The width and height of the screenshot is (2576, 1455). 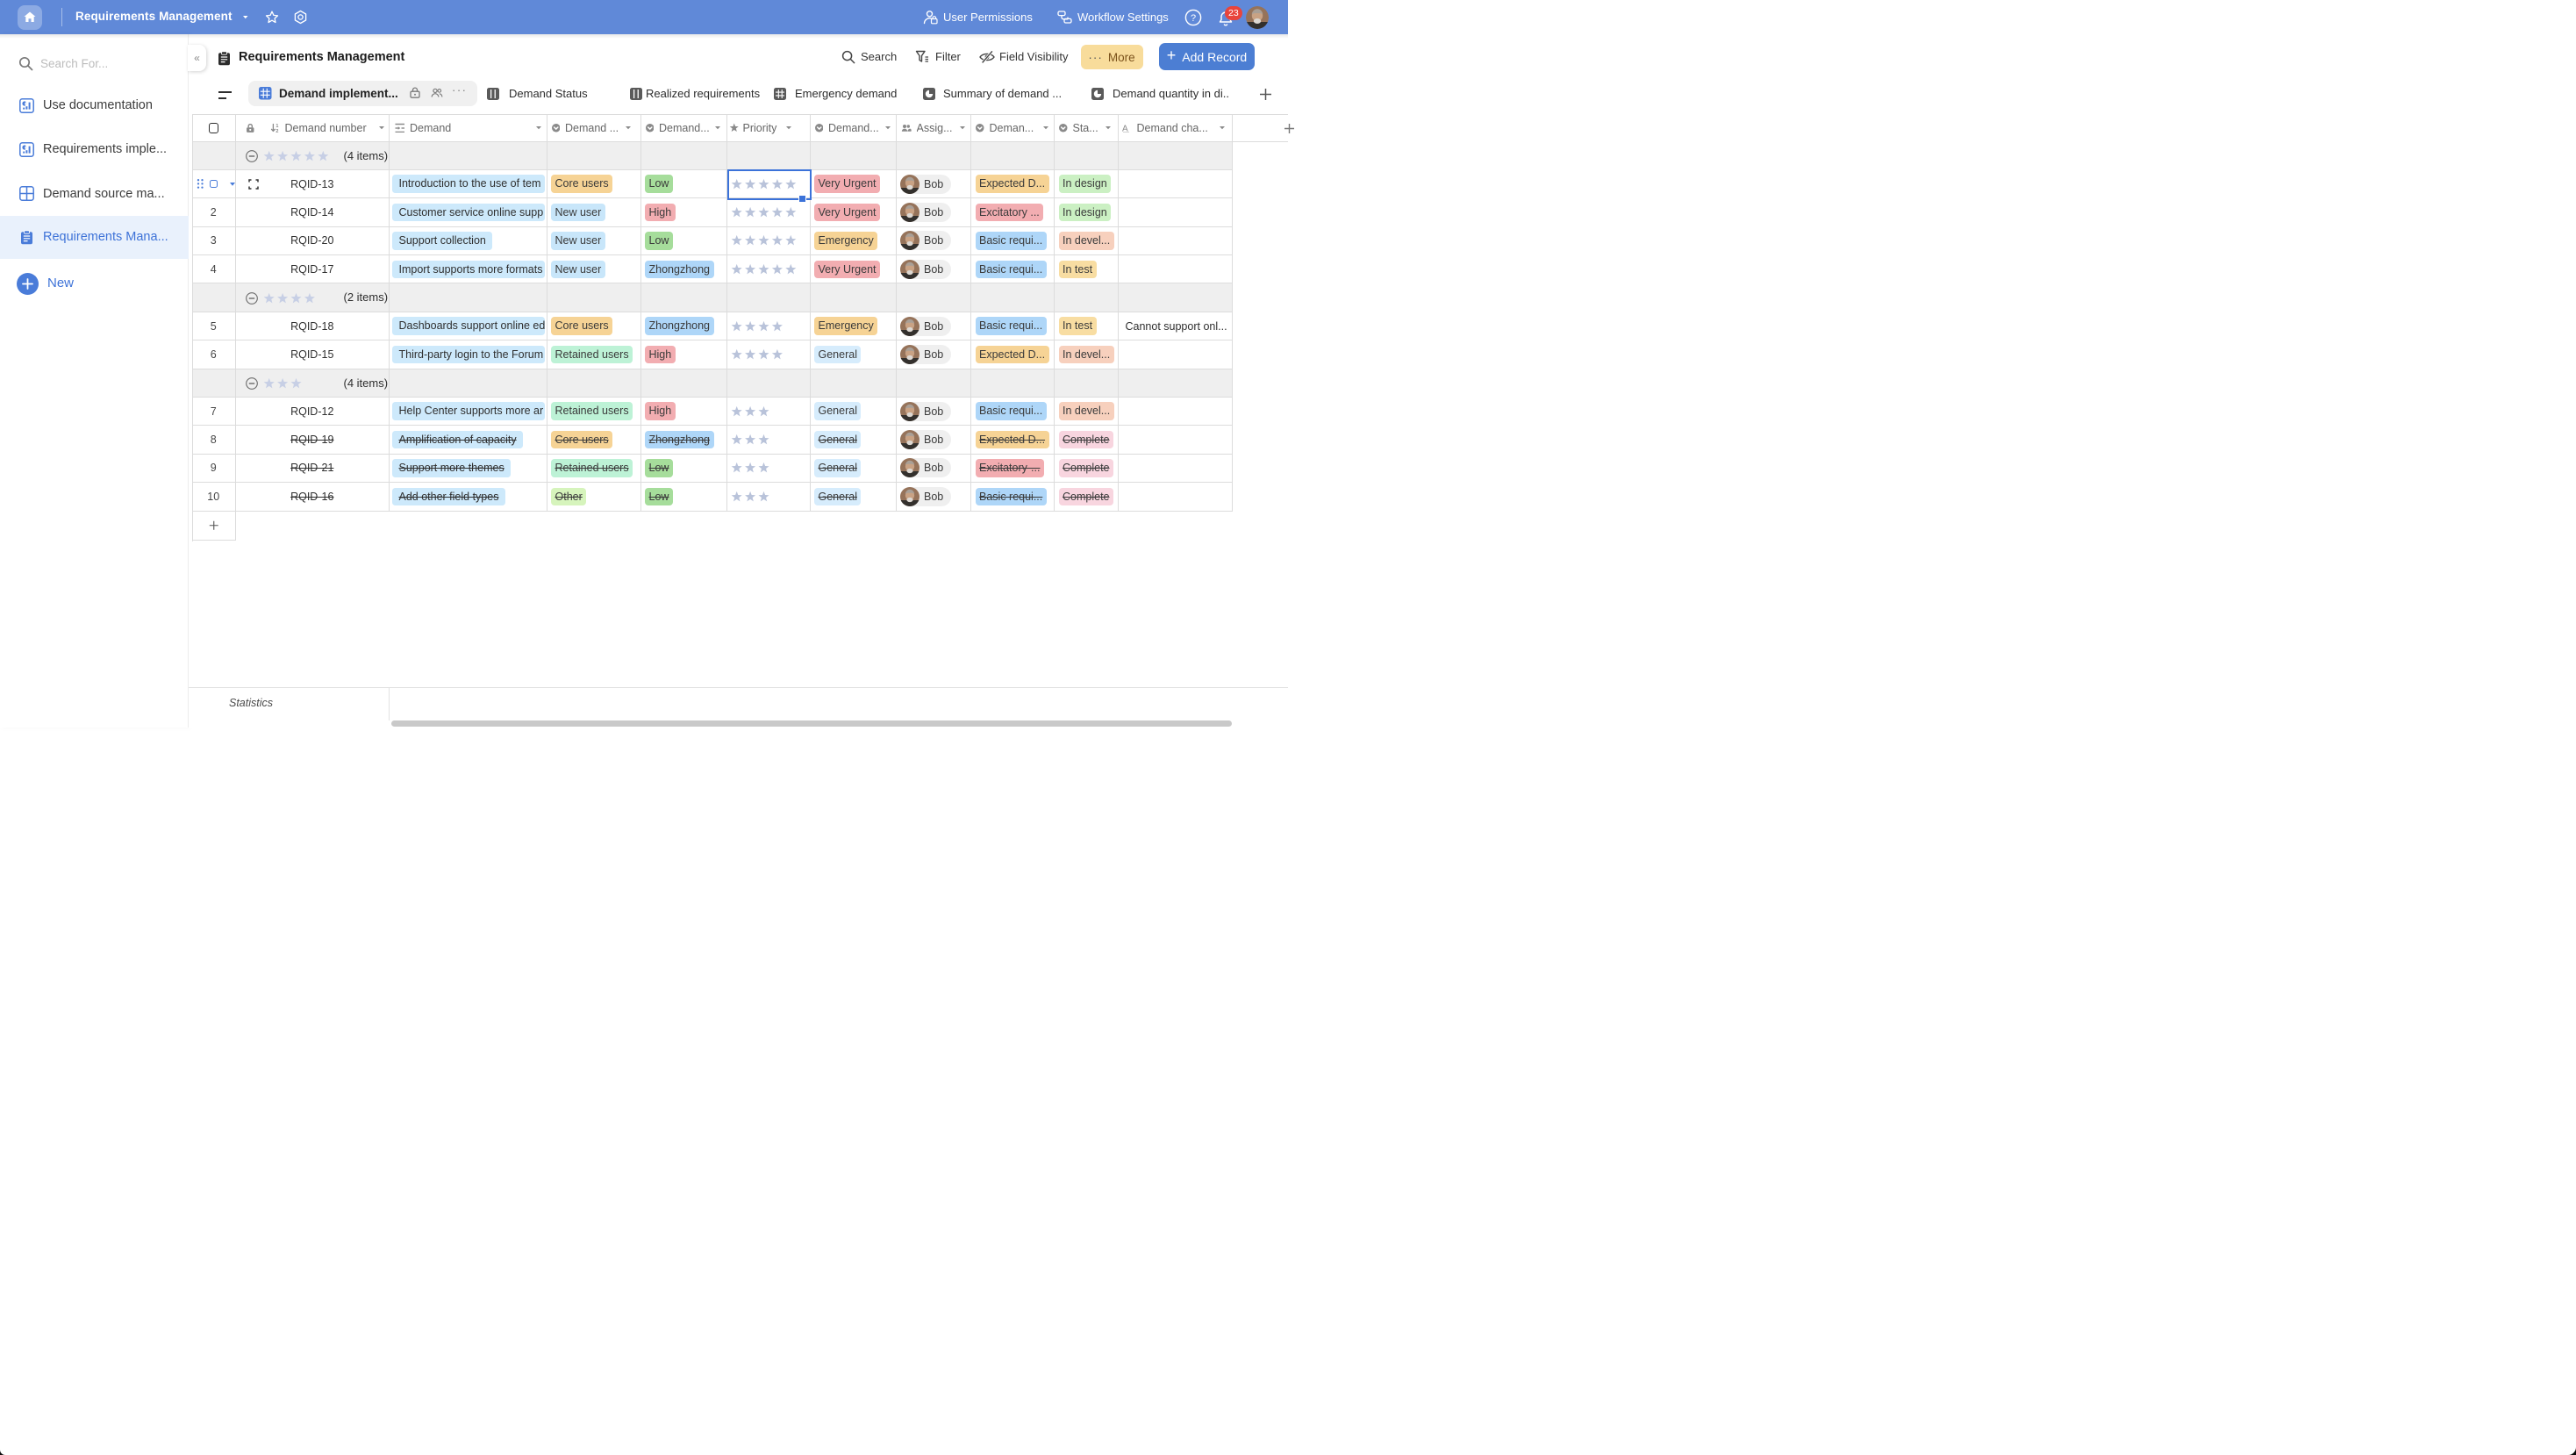 What do you see at coordinates (1125, 129) in the screenshot?
I see `svg-text: A` at bounding box center [1125, 129].